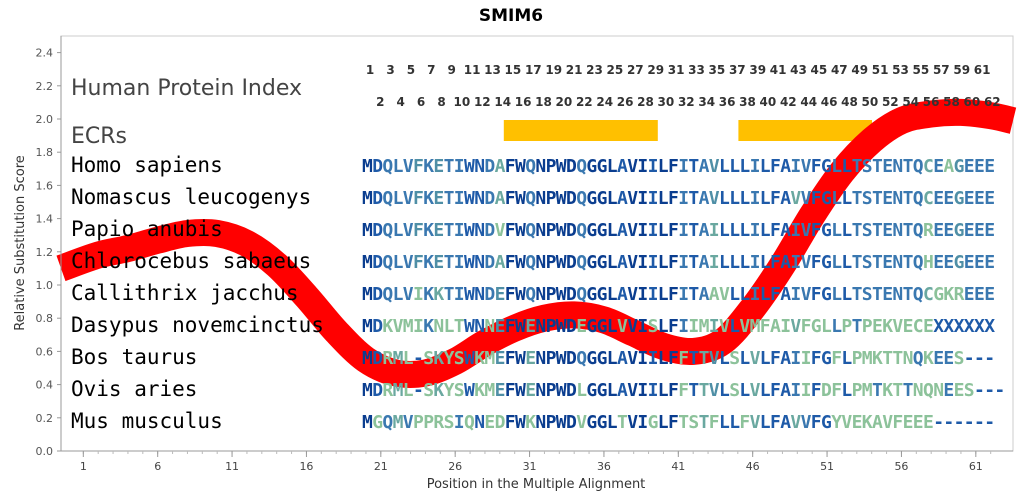  Describe the element at coordinates (867, 326) in the screenshot. I see `residue: P` at that location.